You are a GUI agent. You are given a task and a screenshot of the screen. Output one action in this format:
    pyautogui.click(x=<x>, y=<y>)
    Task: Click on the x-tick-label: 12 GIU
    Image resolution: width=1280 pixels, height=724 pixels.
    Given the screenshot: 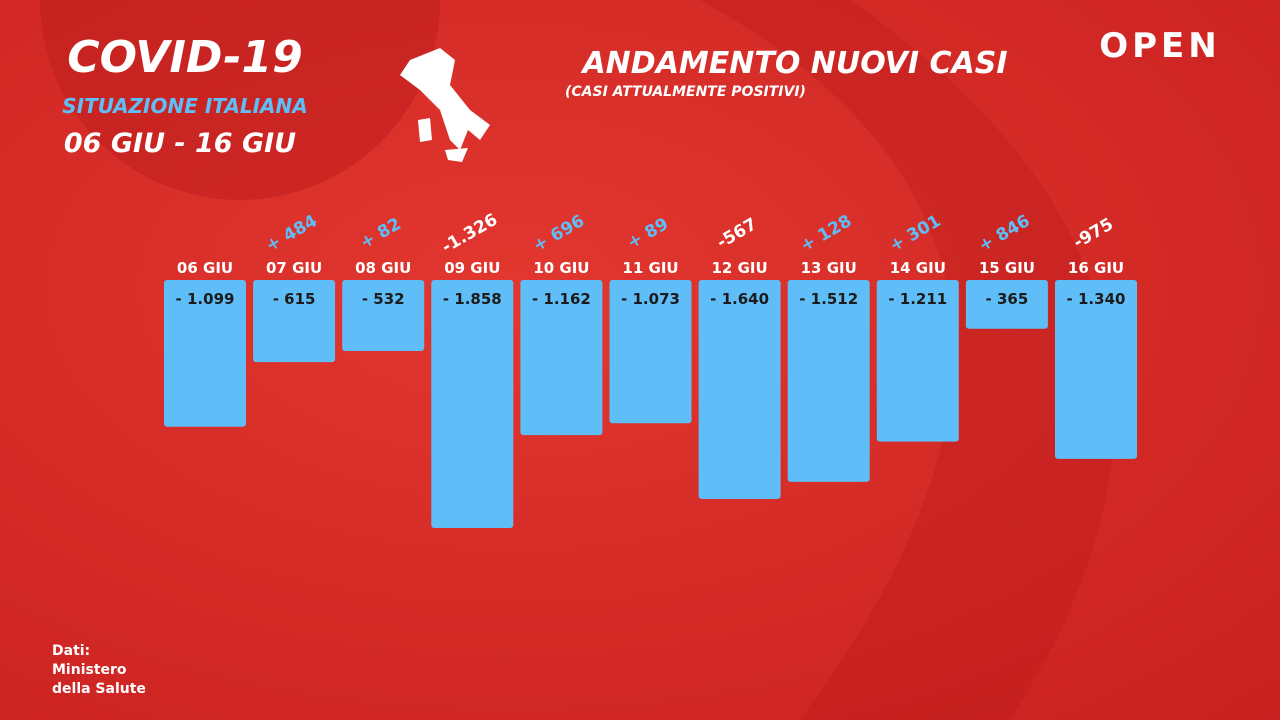 What is the action you would take?
    pyautogui.click(x=740, y=268)
    